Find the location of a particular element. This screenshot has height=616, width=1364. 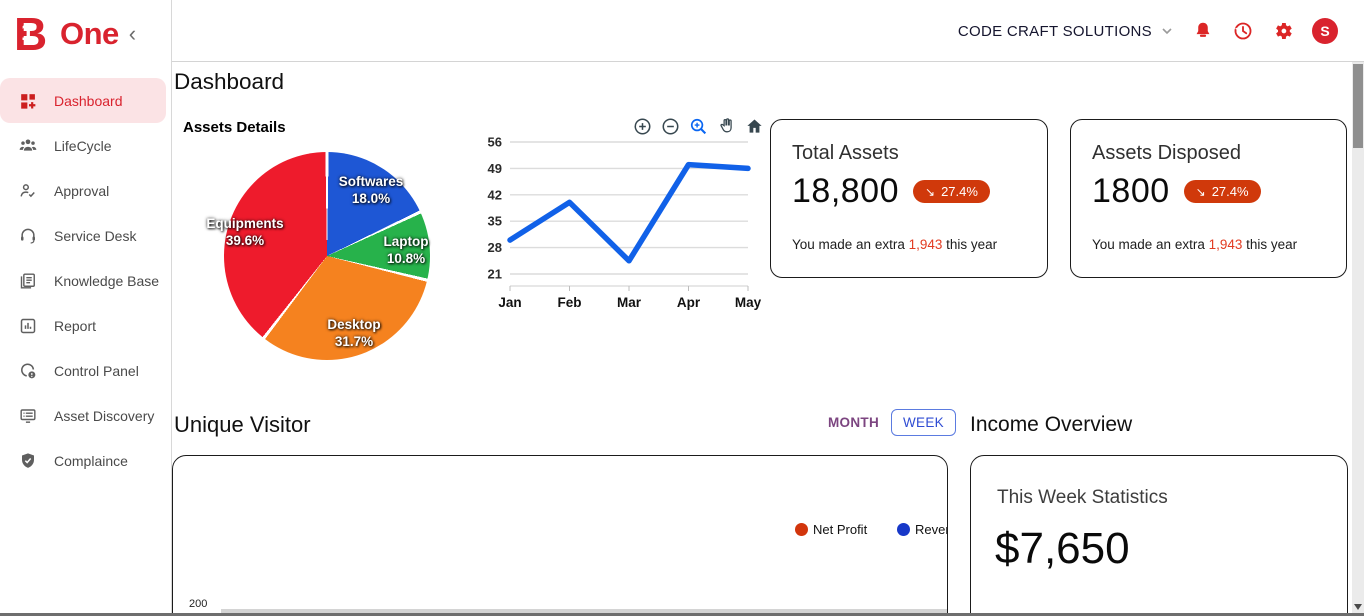

pie-label-softwares: Softwares 18.0% is located at coordinates (371, 190).